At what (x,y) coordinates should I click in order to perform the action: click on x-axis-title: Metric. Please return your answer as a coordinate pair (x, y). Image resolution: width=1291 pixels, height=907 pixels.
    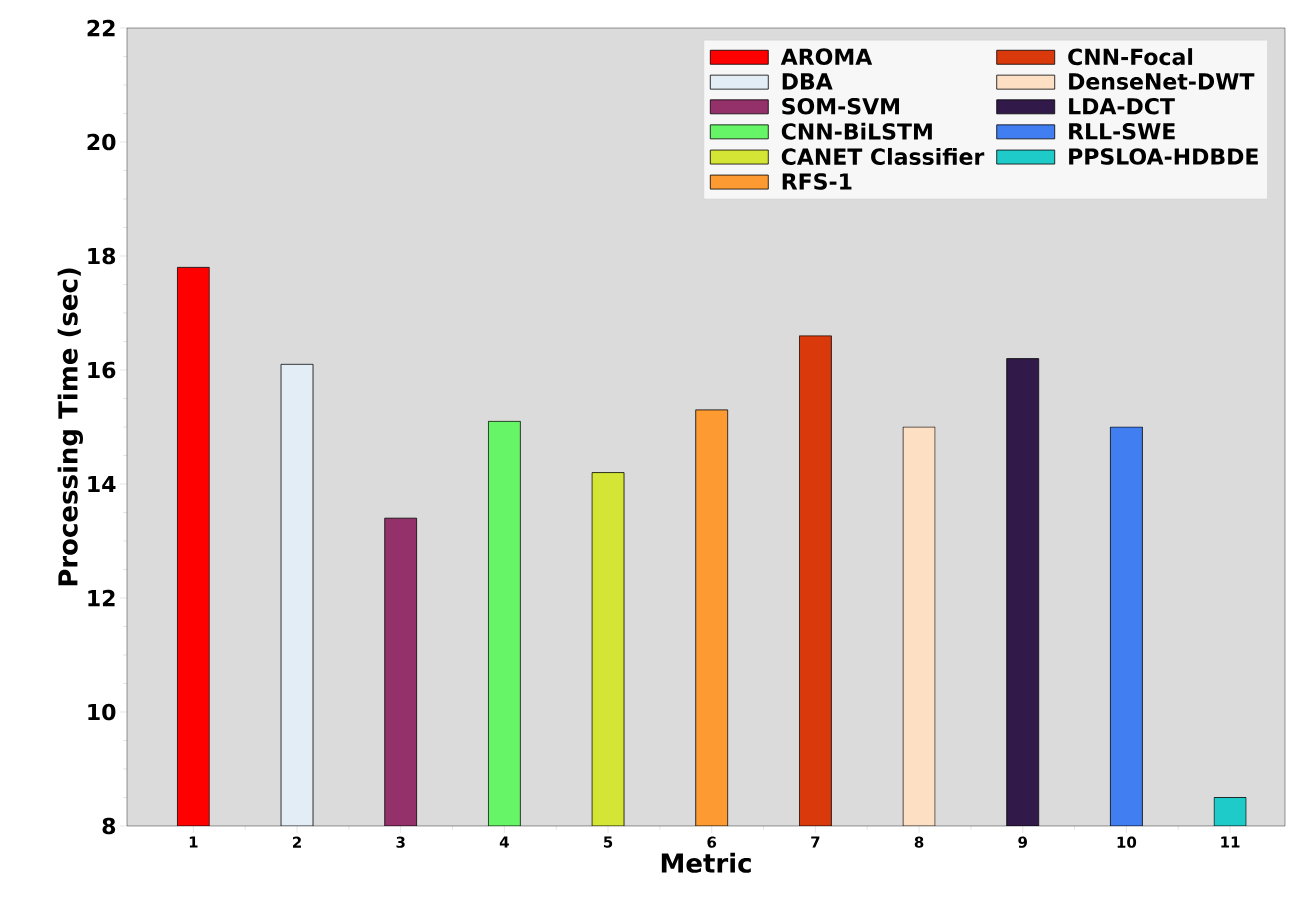
    Looking at the image, I should click on (706, 862).